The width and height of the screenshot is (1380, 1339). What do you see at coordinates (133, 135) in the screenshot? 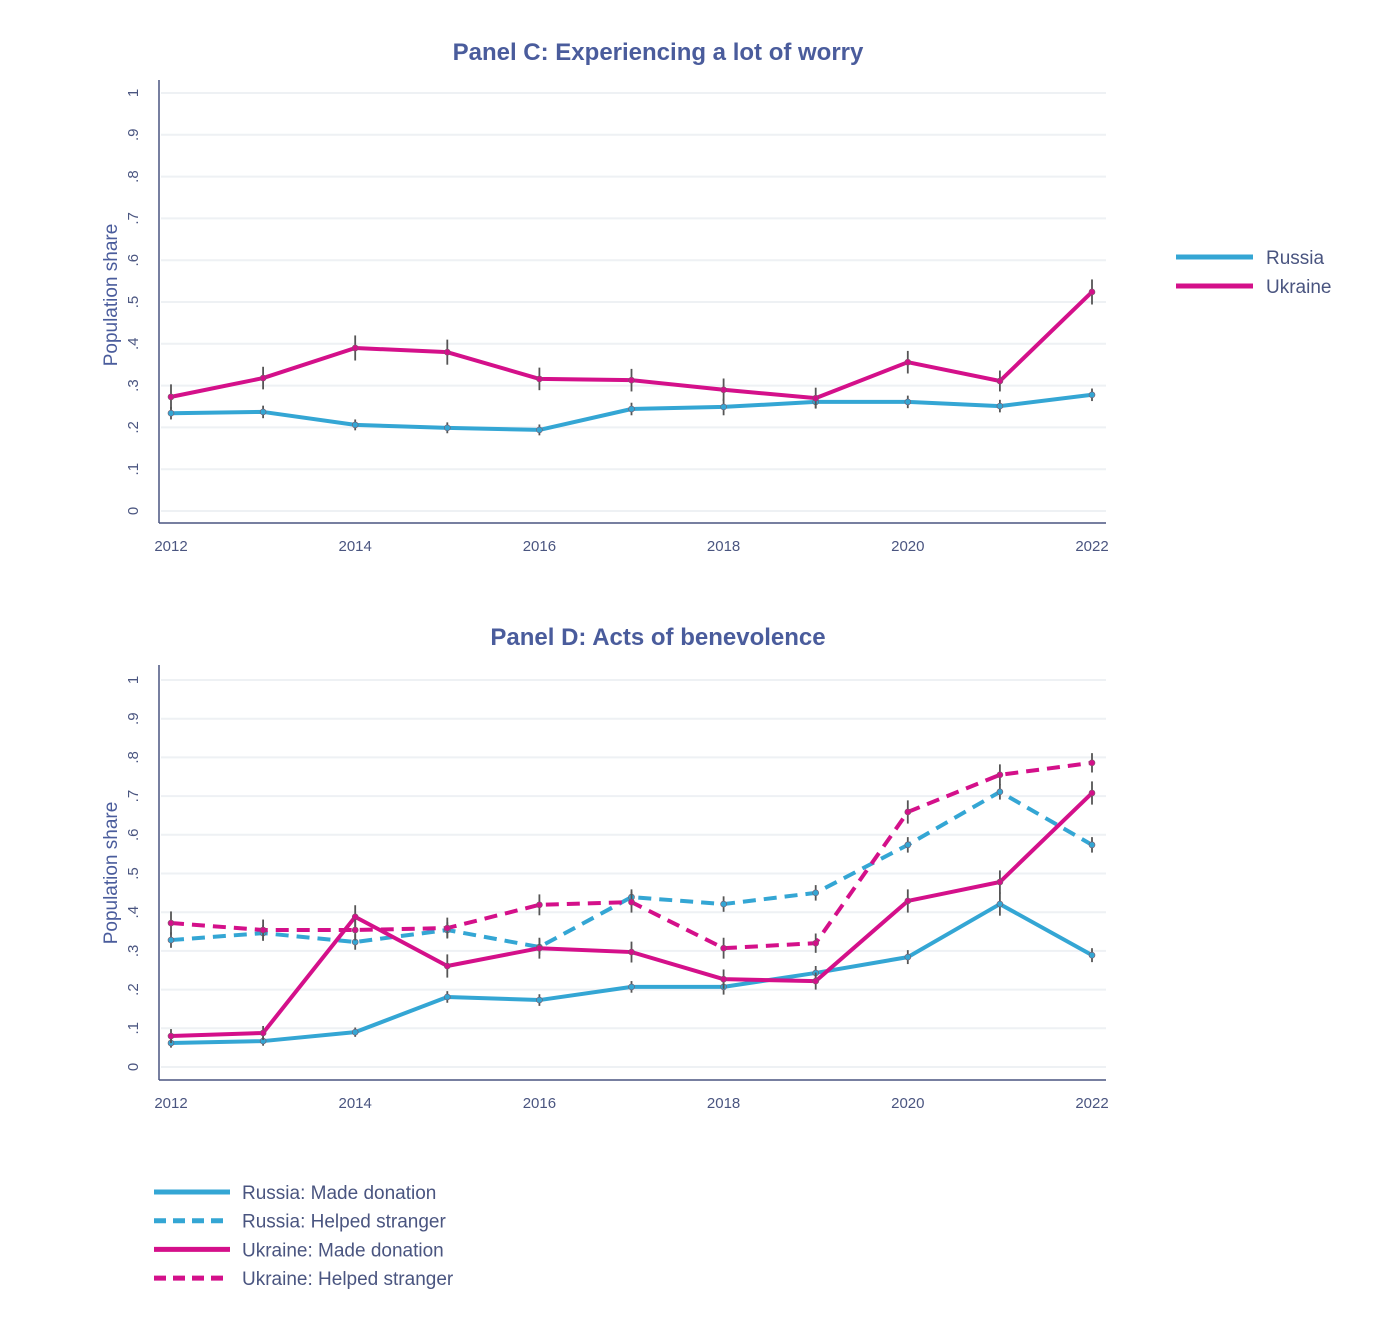
I see `panel-c-y-tick-label: .9` at bounding box center [133, 135].